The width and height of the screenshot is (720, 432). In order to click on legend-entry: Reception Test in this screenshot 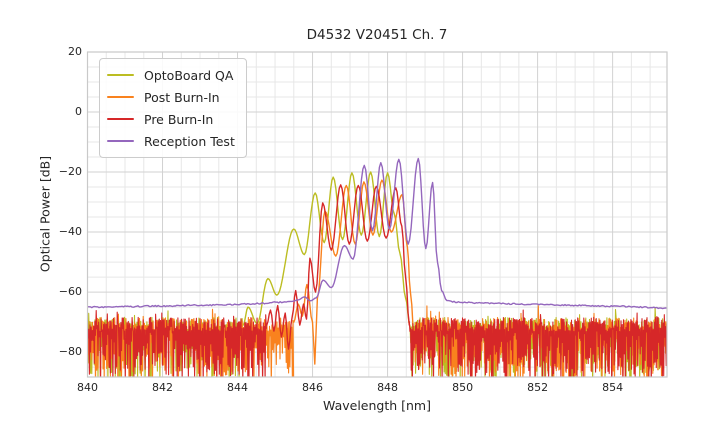, I will do `click(171, 141)`.